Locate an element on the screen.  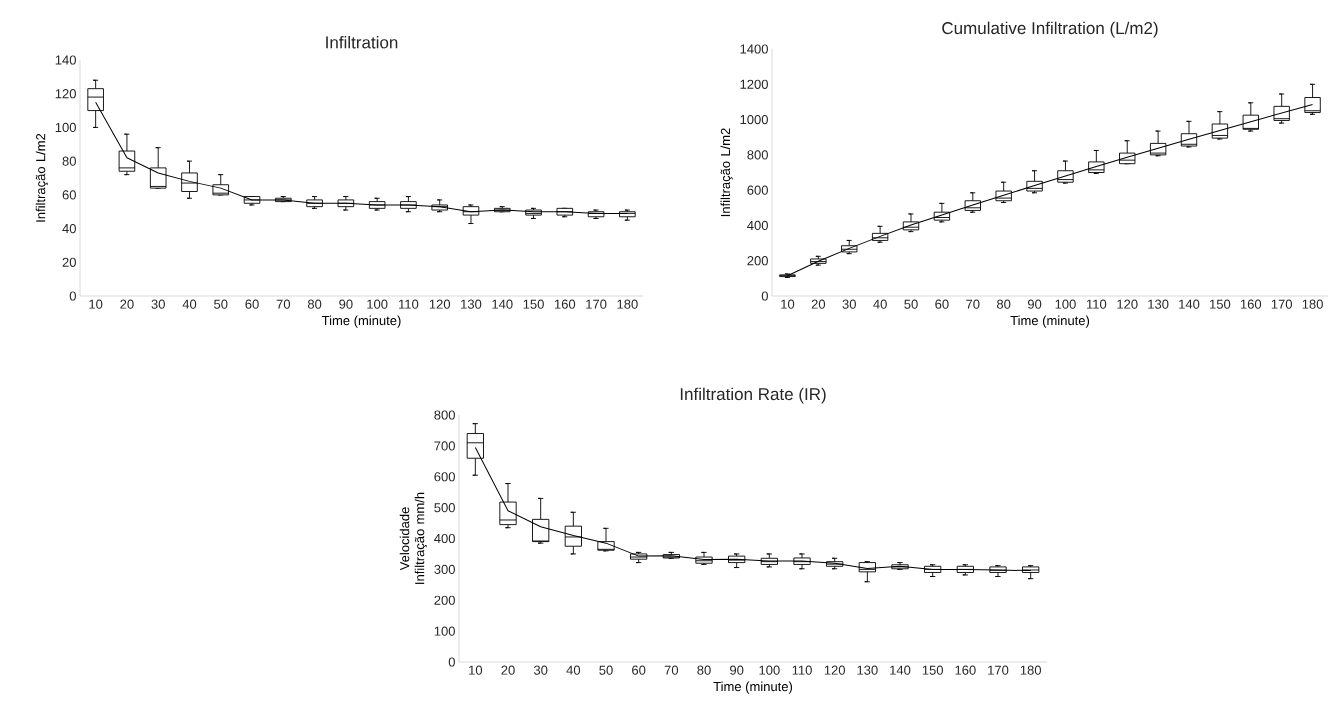
y-tick-label: 20 is located at coordinates (69, 262).